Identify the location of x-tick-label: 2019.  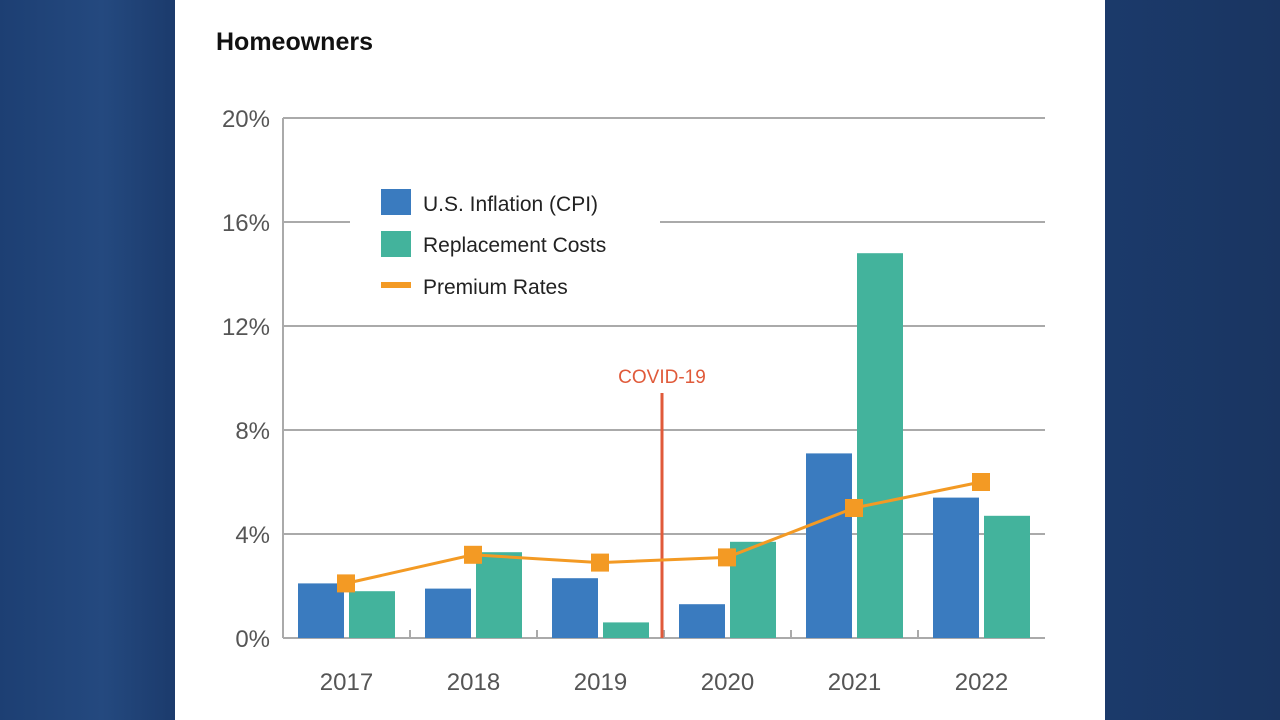
(600, 682).